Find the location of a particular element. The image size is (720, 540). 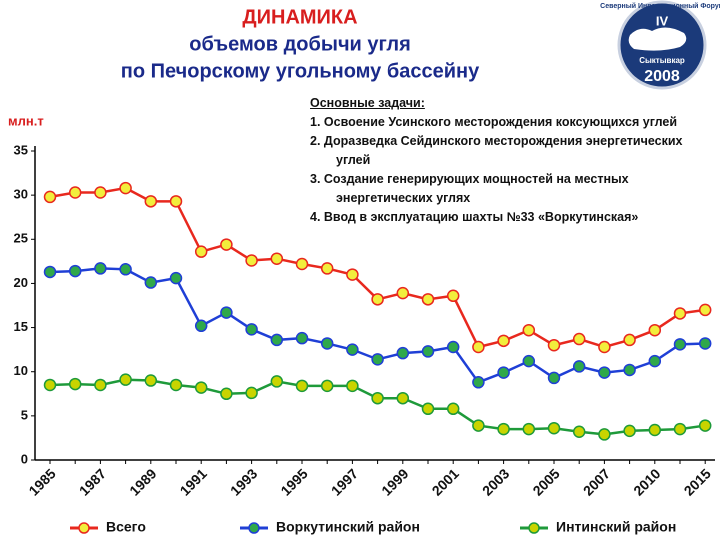

legend-marker is located at coordinates (84, 528).